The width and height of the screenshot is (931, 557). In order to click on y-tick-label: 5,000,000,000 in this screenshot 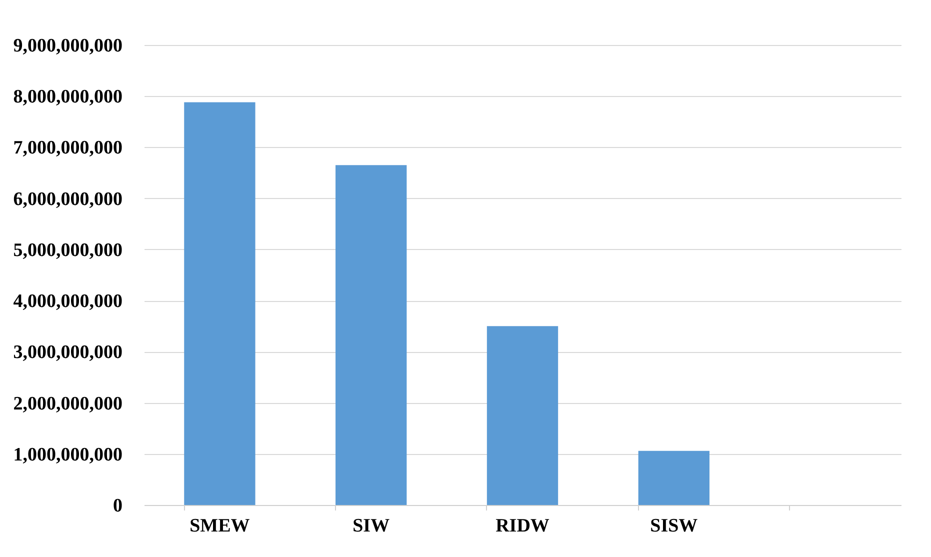, I will do `click(67, 250)`.